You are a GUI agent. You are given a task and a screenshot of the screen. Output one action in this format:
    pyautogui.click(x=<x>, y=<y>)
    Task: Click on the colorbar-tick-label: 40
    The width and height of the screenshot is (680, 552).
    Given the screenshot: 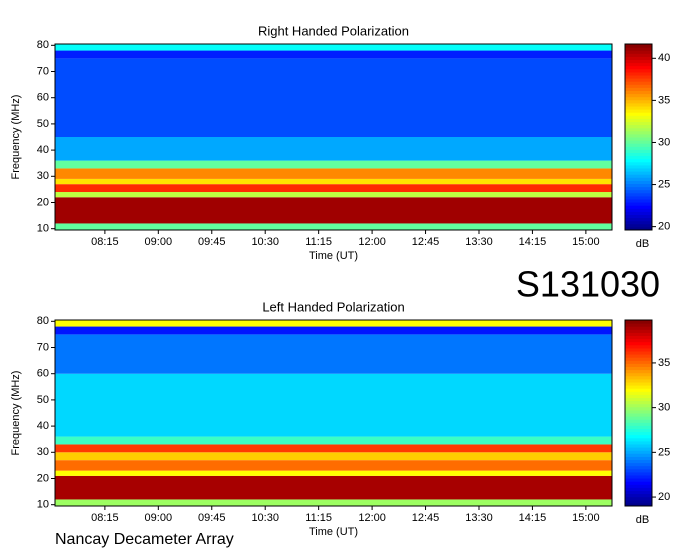 What is the action you would take?
    pyautogui.click(x=664, y=58)
    